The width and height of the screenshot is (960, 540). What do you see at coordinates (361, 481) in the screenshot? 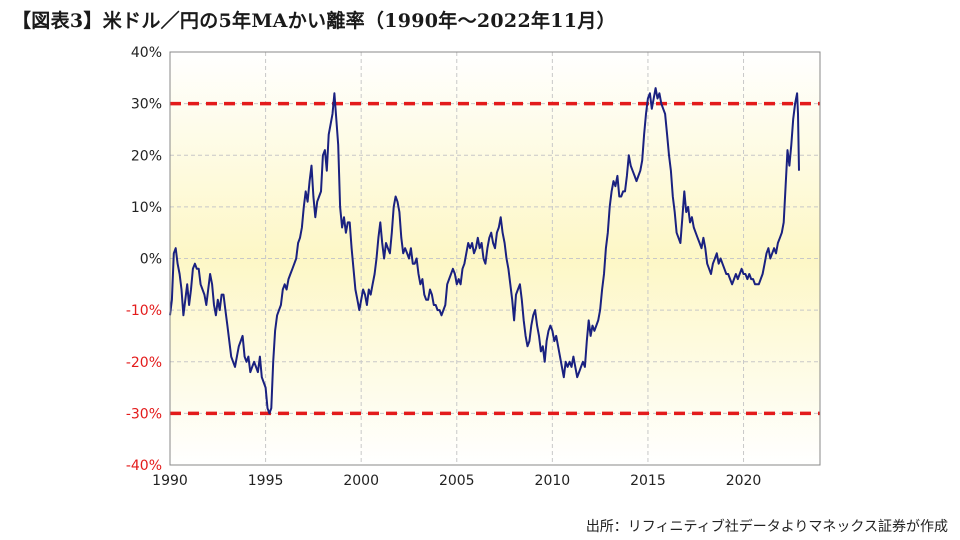
I see `x-tick-label: 2000` at bounding box center [361, 481].